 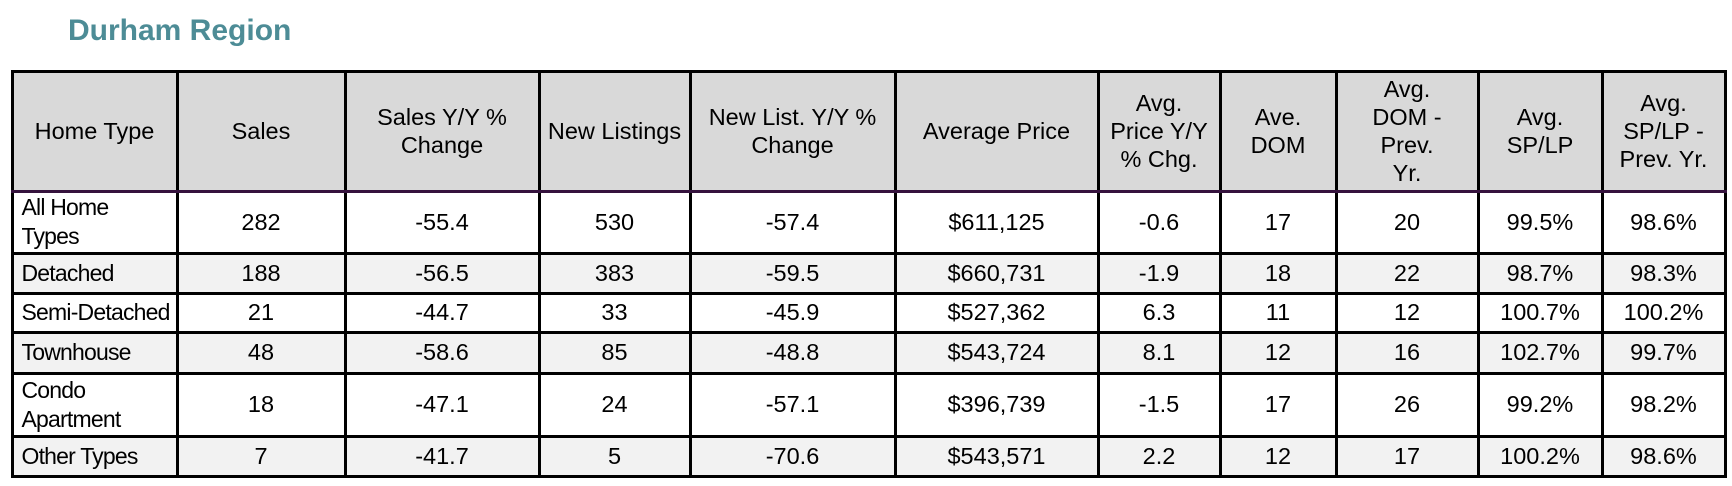 What do you see at coordinates (792, 404) in the screenshot?
I see `table-cell: -57.1` at bounding box center [792, 404].